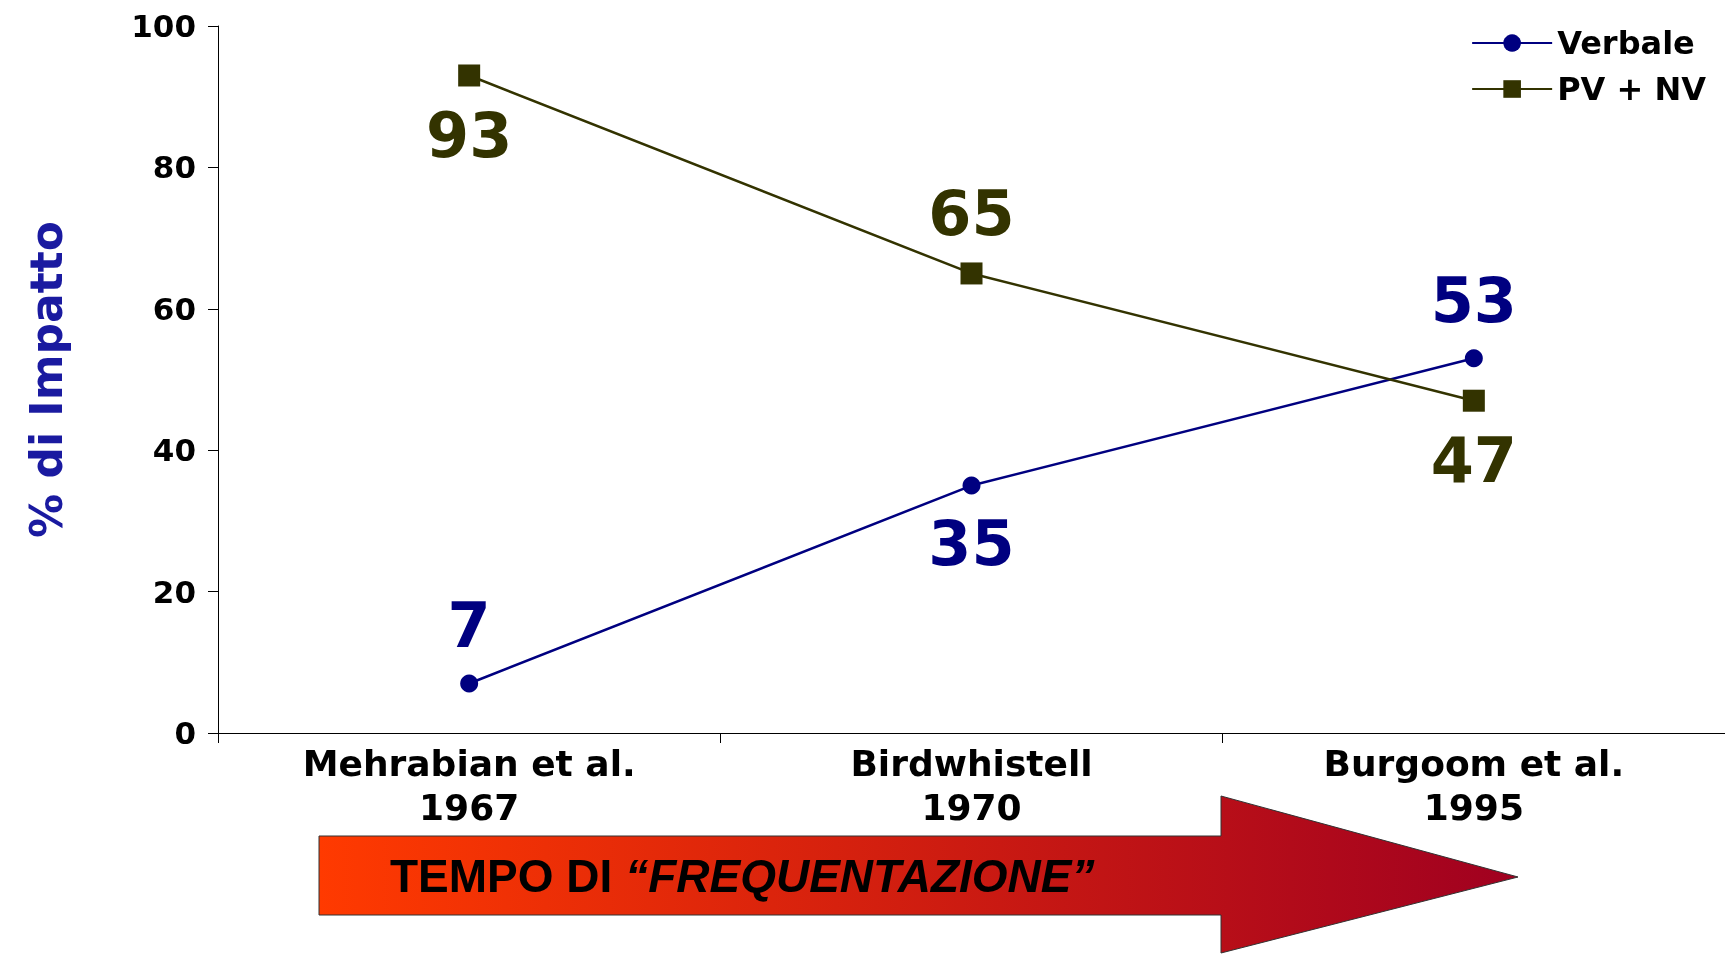 This screenshot has width=1725, height=954. I want to click on x-tick-label: Burgoom et al. 1995, so click(1474, 785).